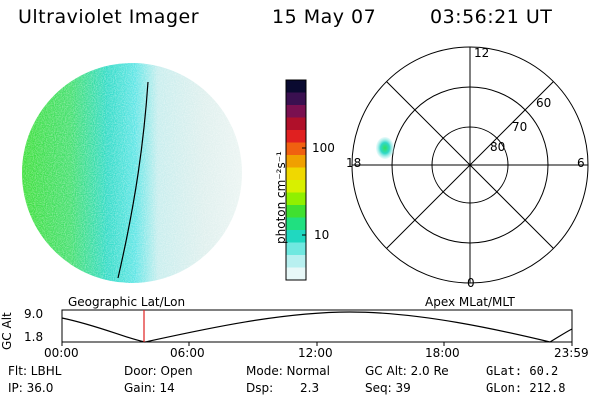 The image size is (600, 400). I want to click on dsp-value: 2.3, so click(310, 388).